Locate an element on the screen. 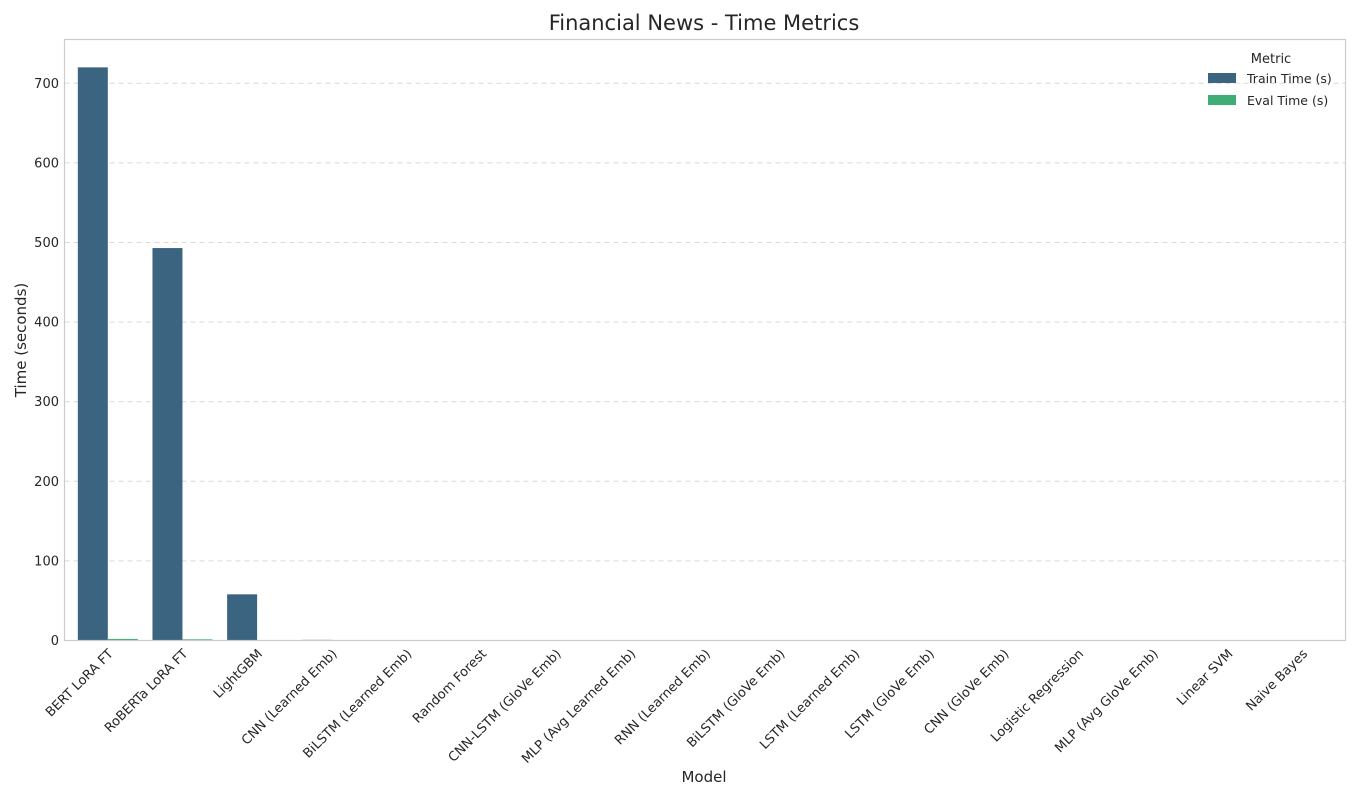  y-tick-label: 200 is located at coordinates (46, 482).